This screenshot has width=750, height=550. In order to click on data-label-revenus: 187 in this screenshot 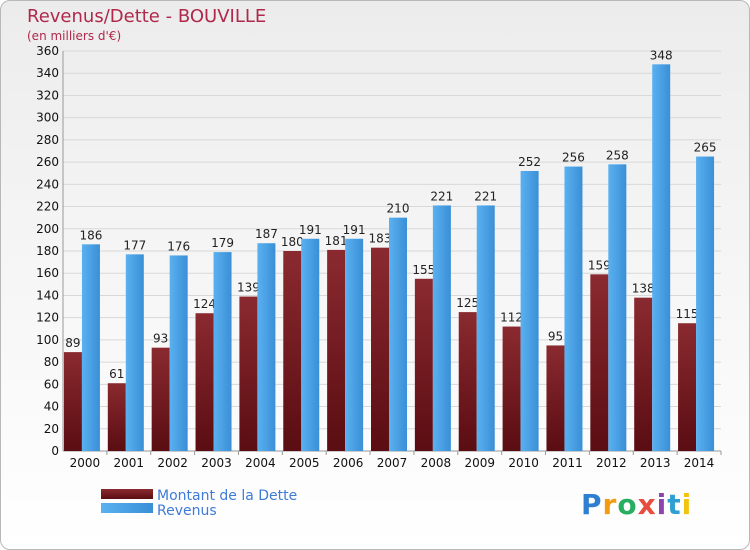, I will do `click(266, 234)`.